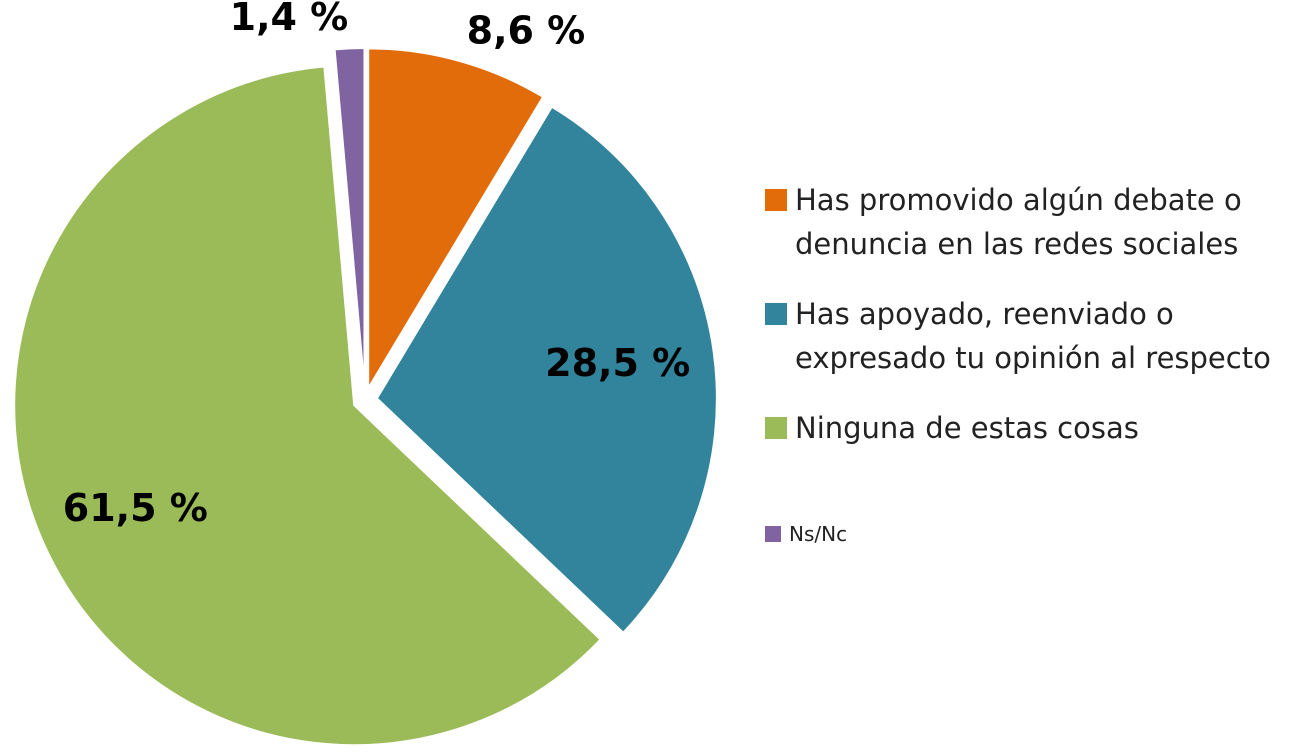  Describe the element at coordinates (617, 363) in the screenshot. I see `data-label: 28,5 %` at that location.